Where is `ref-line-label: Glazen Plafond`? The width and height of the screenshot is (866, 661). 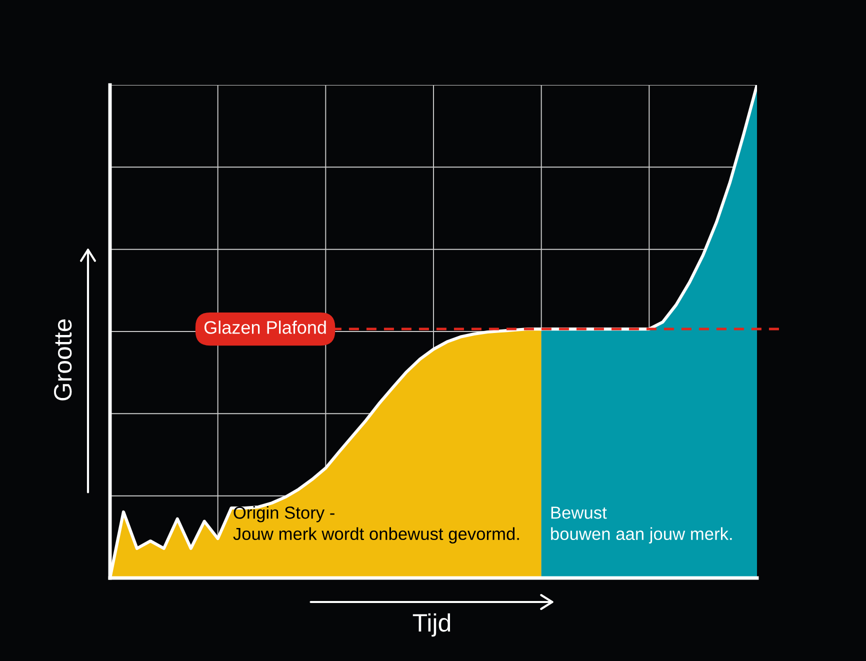
ref-line-label: Glazen Plafond is located at coordinates (265, 327).